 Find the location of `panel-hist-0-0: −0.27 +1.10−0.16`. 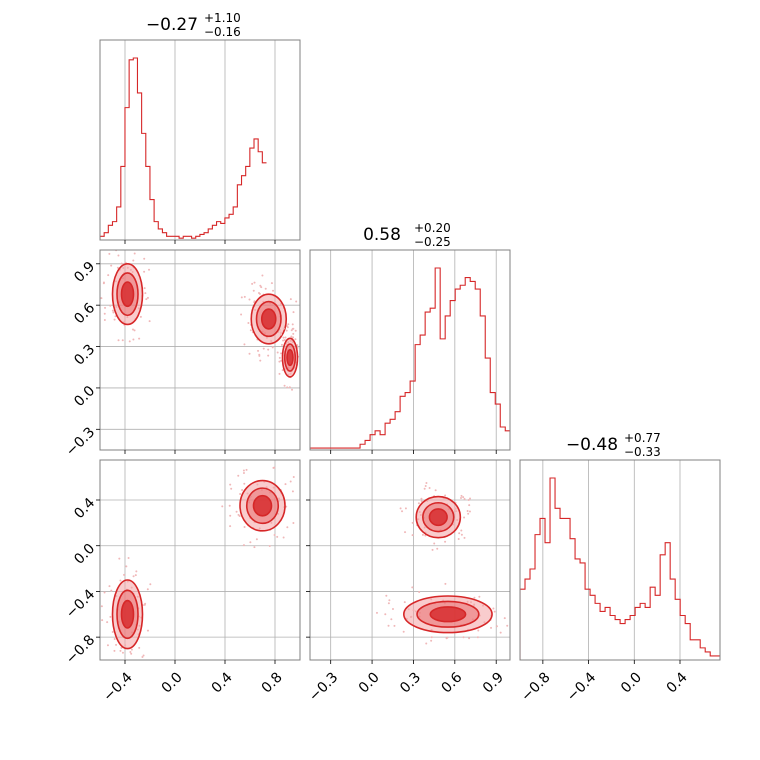

panel-hist-0-0: −0.27 +1.10−0.16 is located at coordinates (200, 127).